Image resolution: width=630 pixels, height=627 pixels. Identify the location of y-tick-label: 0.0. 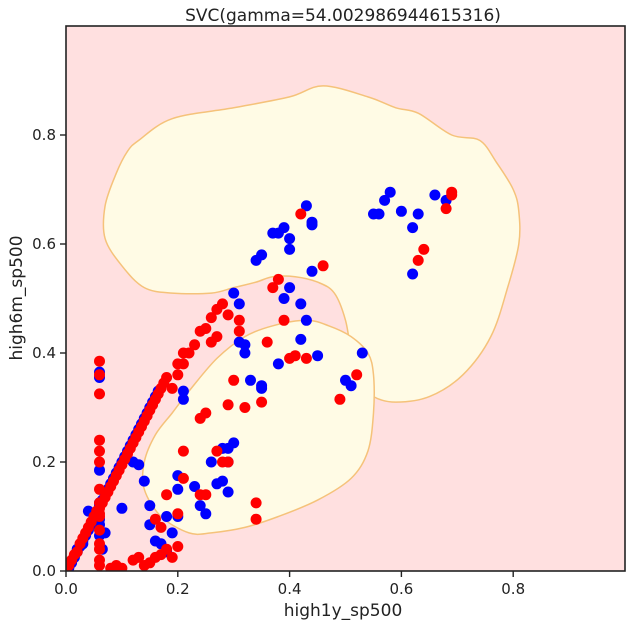
(44, 571).